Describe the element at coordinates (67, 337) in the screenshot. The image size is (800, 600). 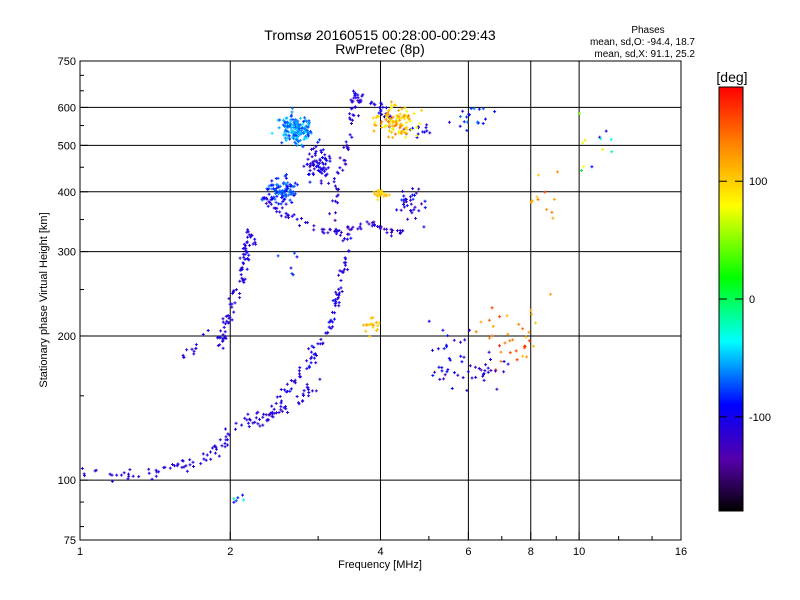
I see `y-tick-label: 200` at that location.